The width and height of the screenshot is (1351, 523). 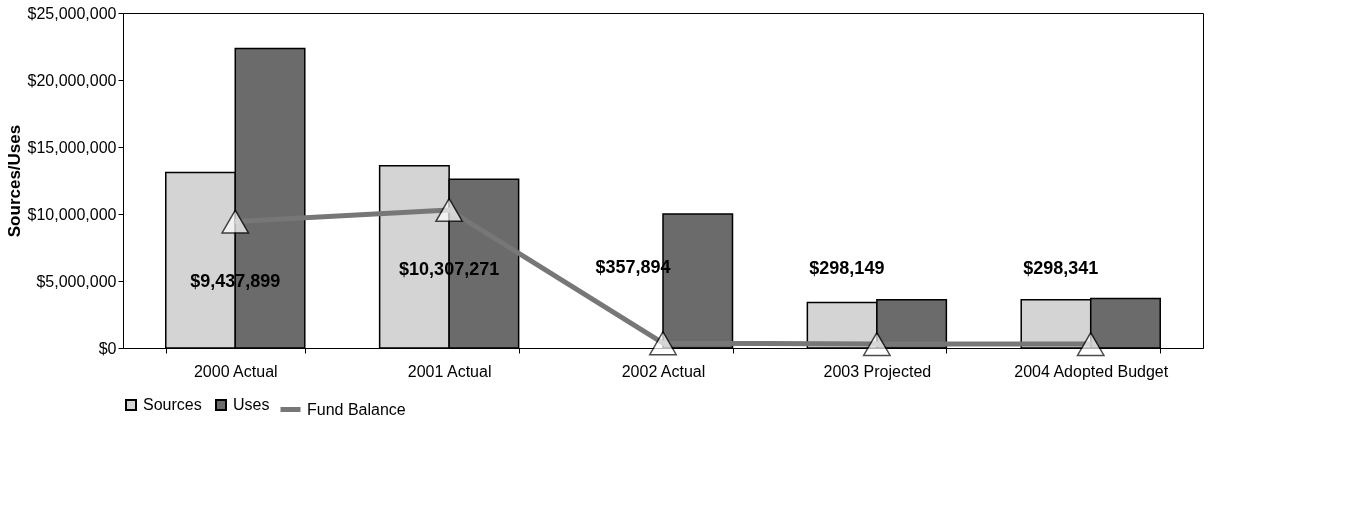 What do you see at coordinates (76, 281) in the screenshot?
I see `y-tick-label: $5,000,000` at bounding box center [76, 281].